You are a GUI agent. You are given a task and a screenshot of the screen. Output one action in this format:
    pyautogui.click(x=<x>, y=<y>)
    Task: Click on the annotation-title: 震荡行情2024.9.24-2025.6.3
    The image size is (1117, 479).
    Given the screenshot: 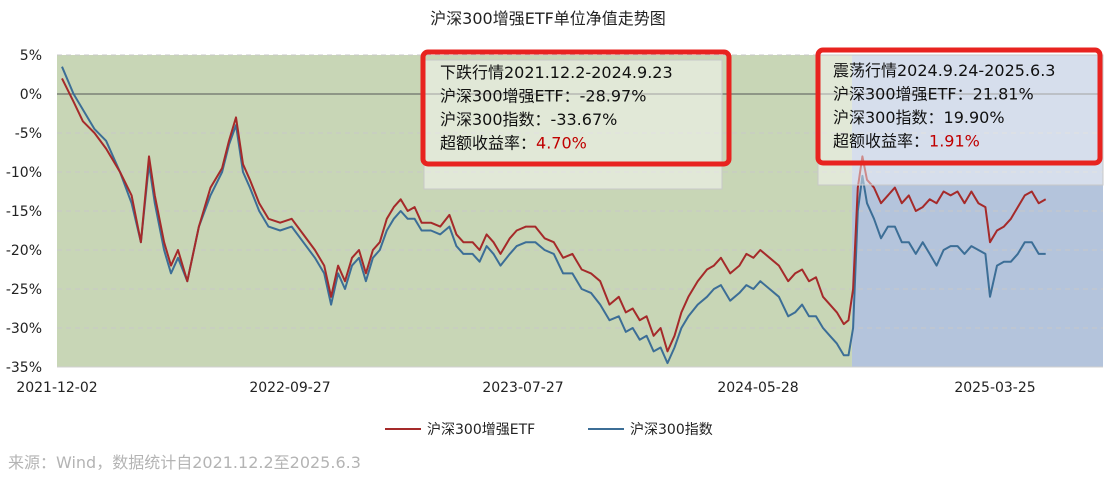 What is the action you would take?
    pyautogui.click(x=944, y=70)
    